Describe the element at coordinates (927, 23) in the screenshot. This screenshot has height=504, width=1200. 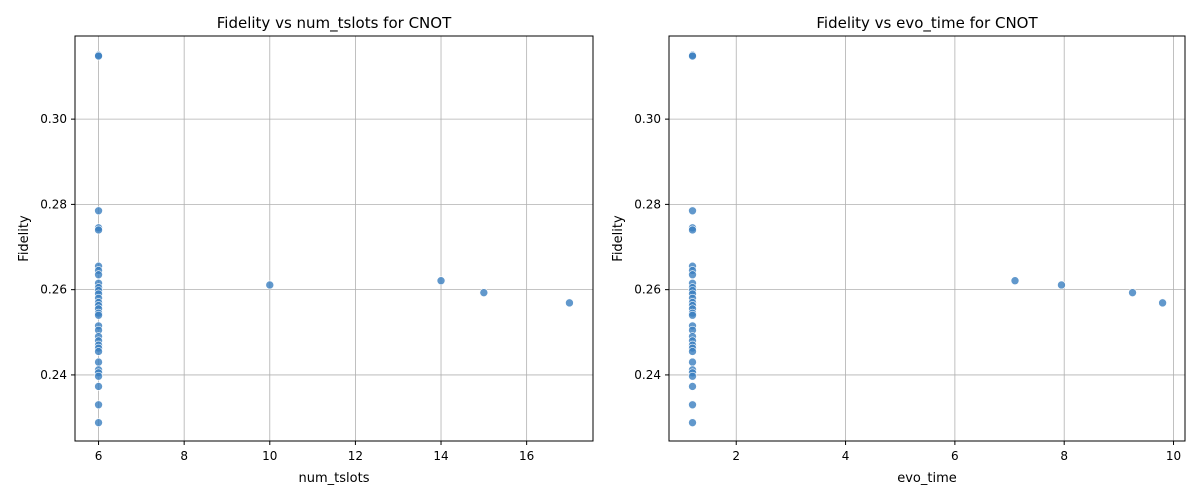
I see `chart-title: Fidelity vs evo_time for CNOT` at that location.